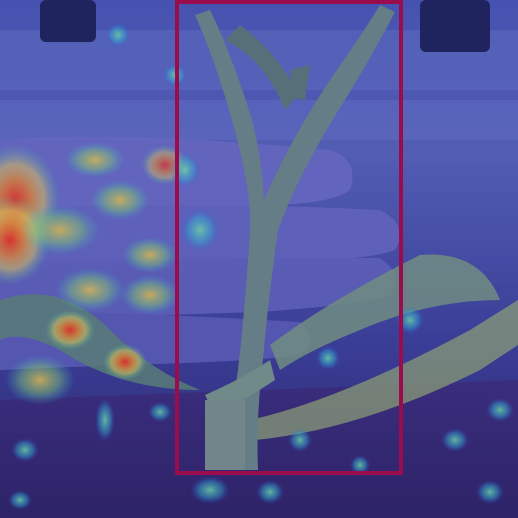  I want to click on pot-blurred-right, so click(455, 26).